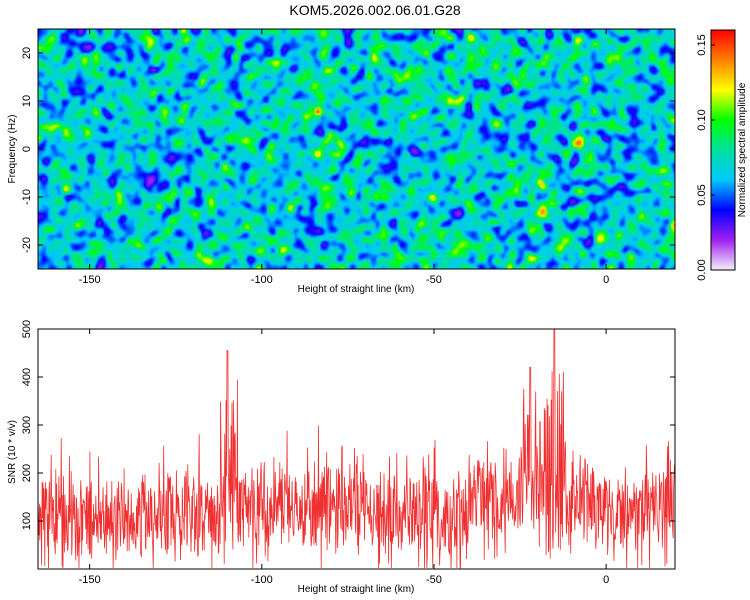 The height and width of the screenshot is (600, 750). I want to click on bottom-x-axis-label: Height of straight line (km), so click(356, 589).